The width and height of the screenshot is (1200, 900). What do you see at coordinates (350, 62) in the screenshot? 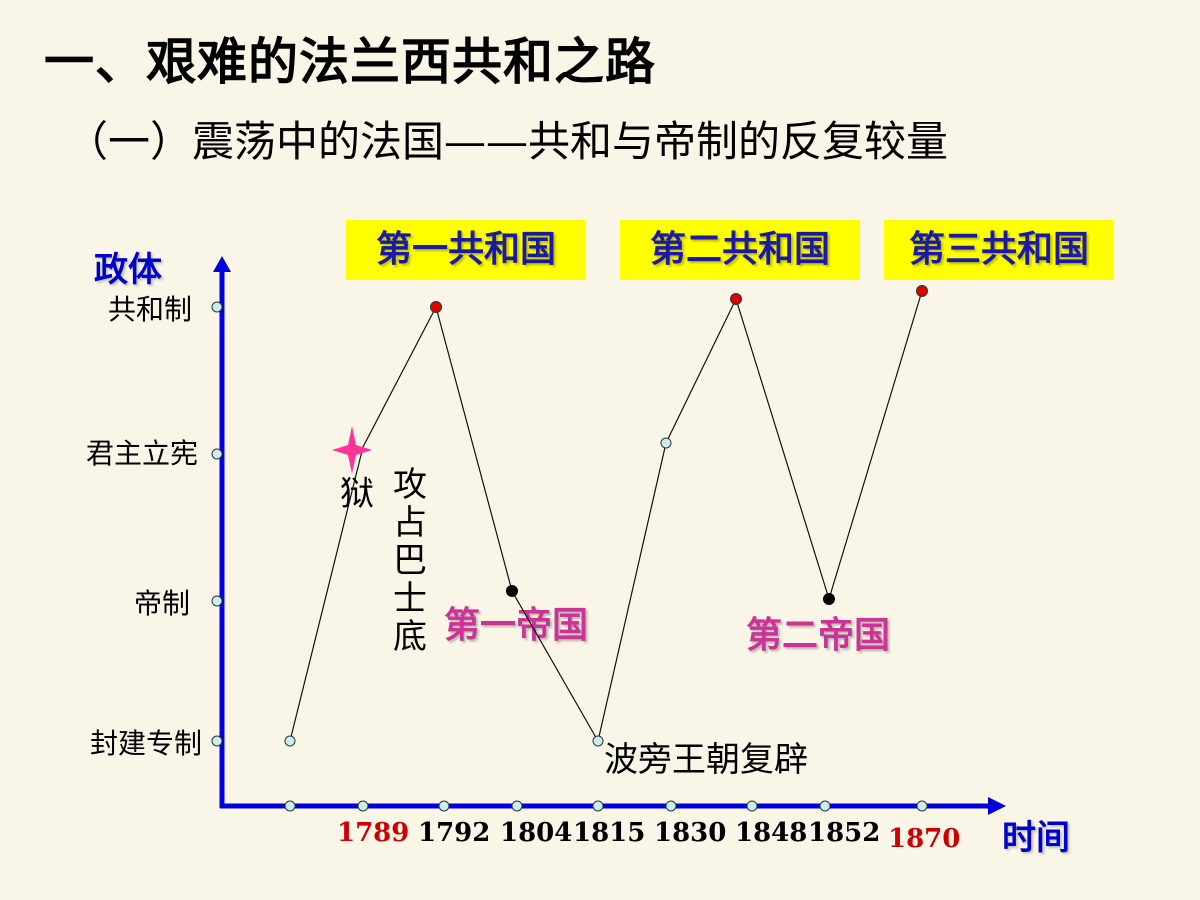
I see `page-title: 一、艰难的法兰西共和之路` at bounding box center [350, 62].